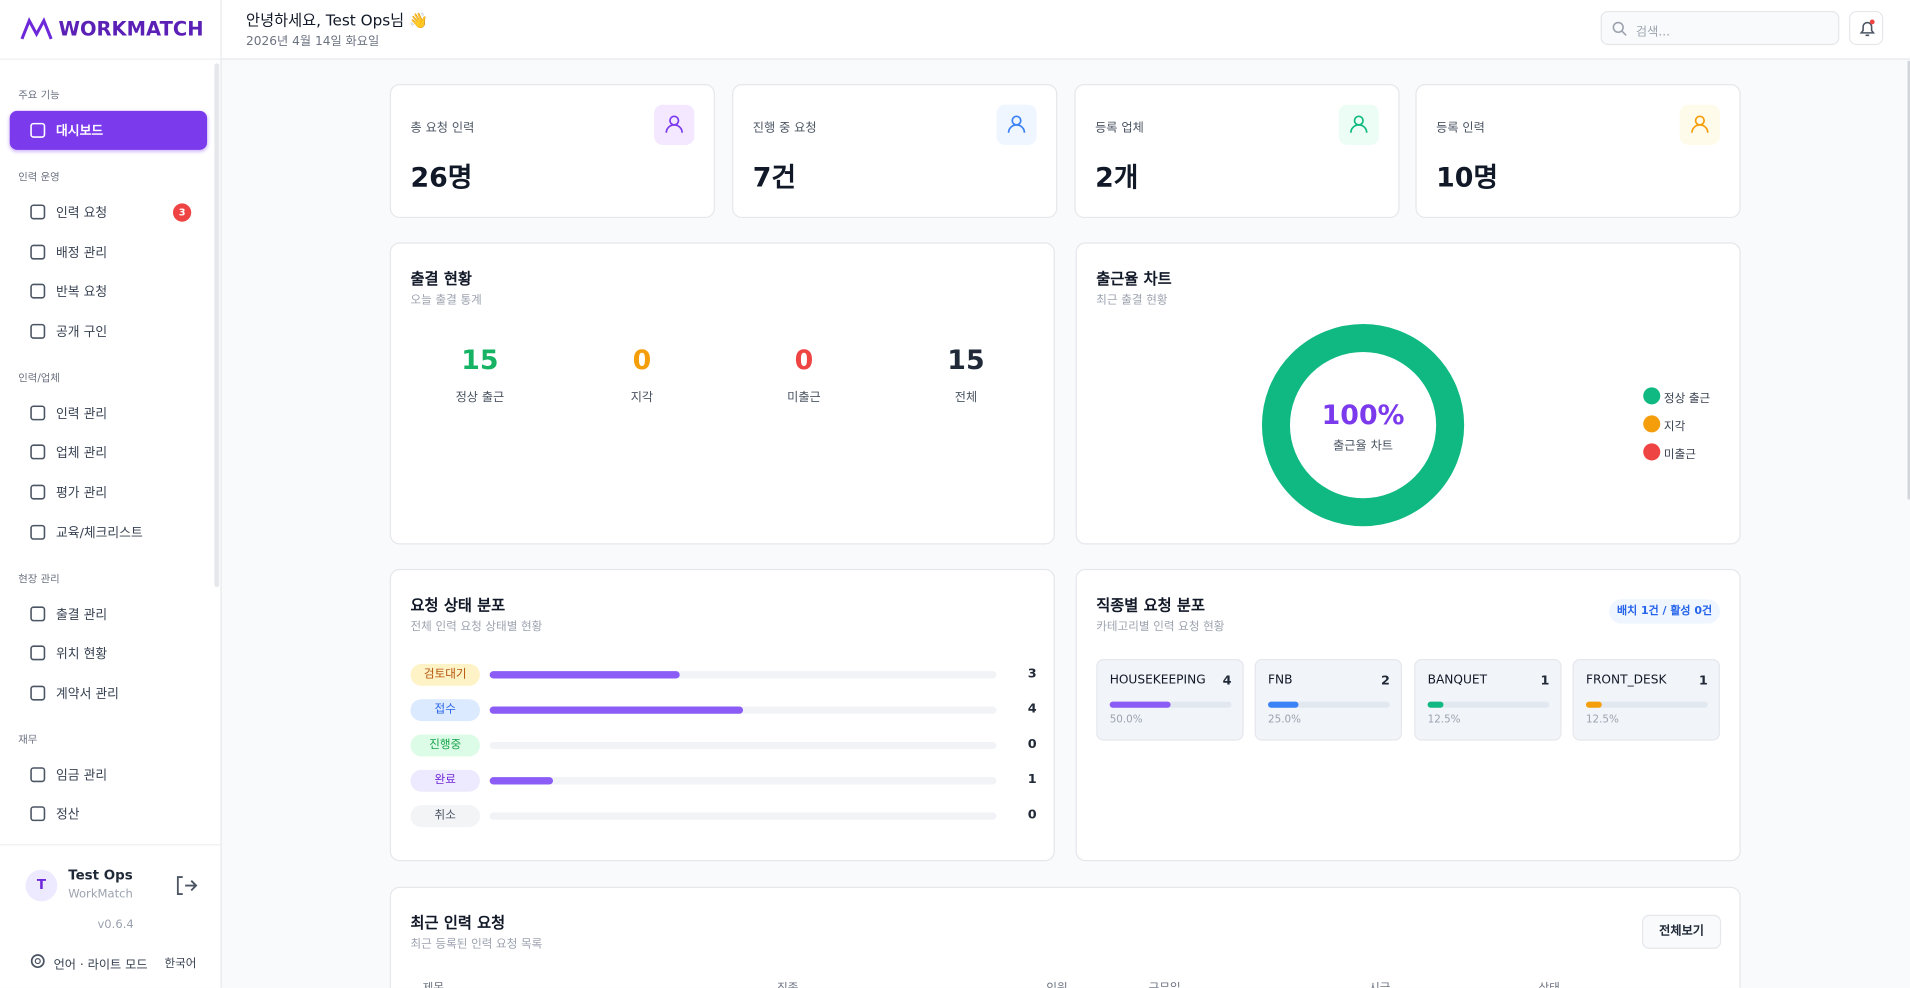 Image resolution: width=1910 pixels, height=988 pixels. Describe the element at coordinates (115, 925) in the screenshot. I see `version: v0.6.4` at that location.